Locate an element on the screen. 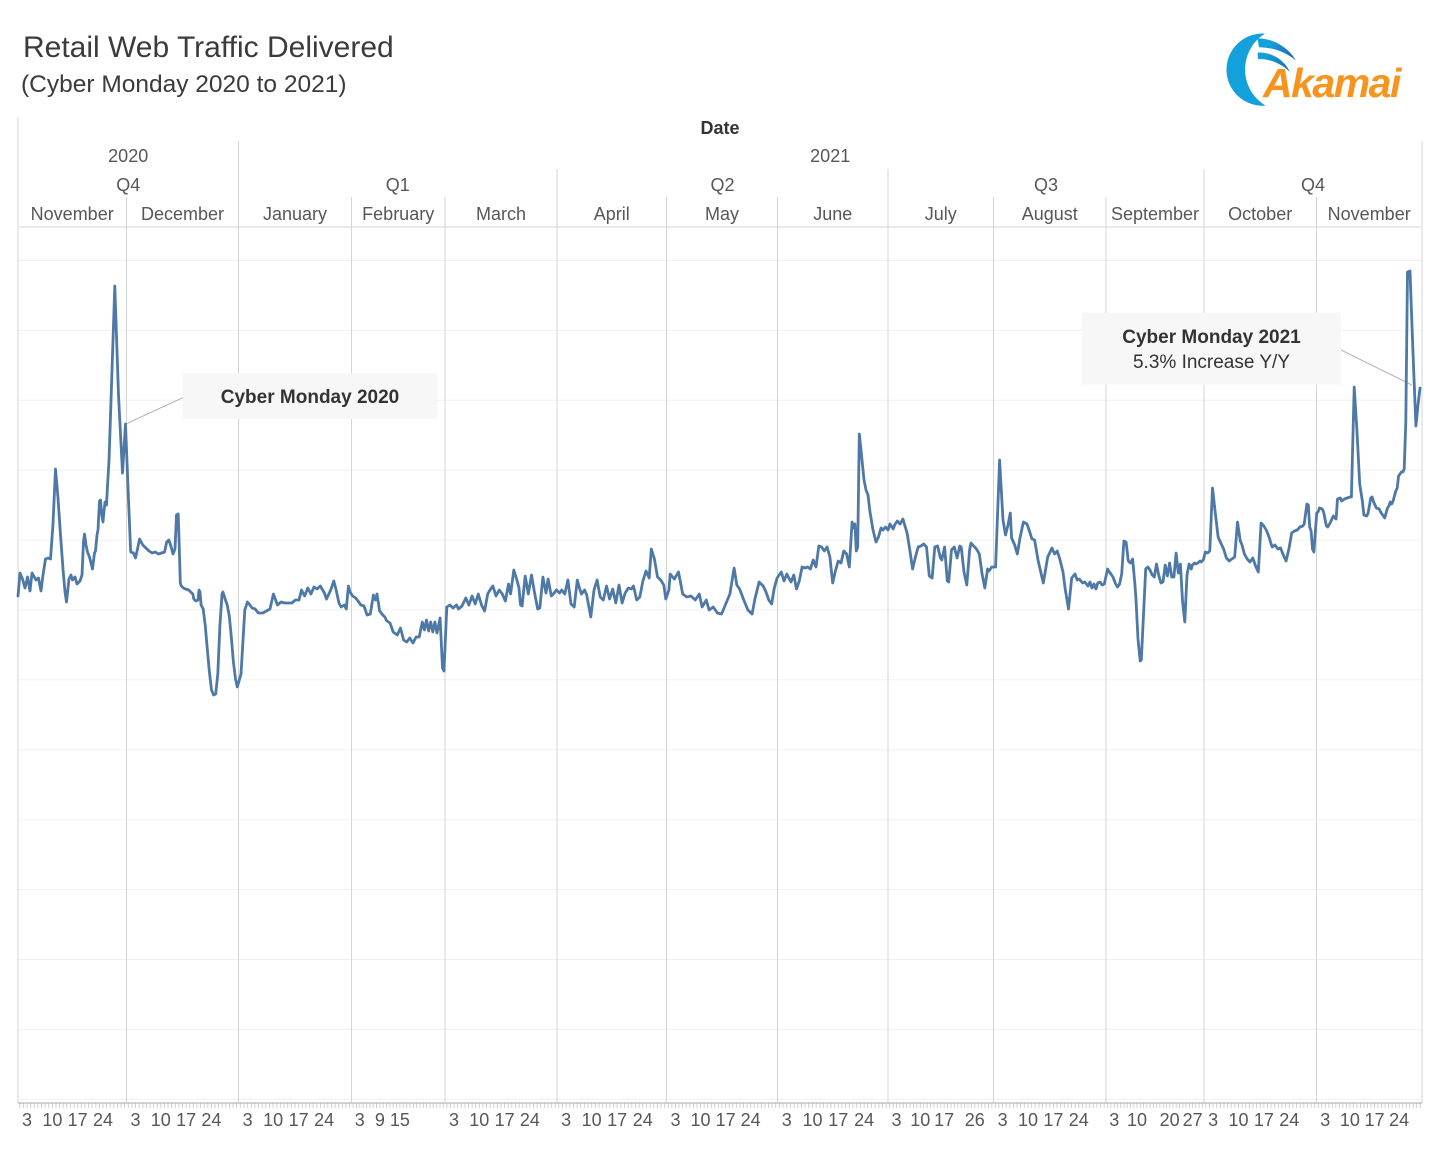 Image resolution: width=1440 pixels, height=1157 pixels. svg-text: Cyber Monday 2021 is located at coordinates (1211, 337).